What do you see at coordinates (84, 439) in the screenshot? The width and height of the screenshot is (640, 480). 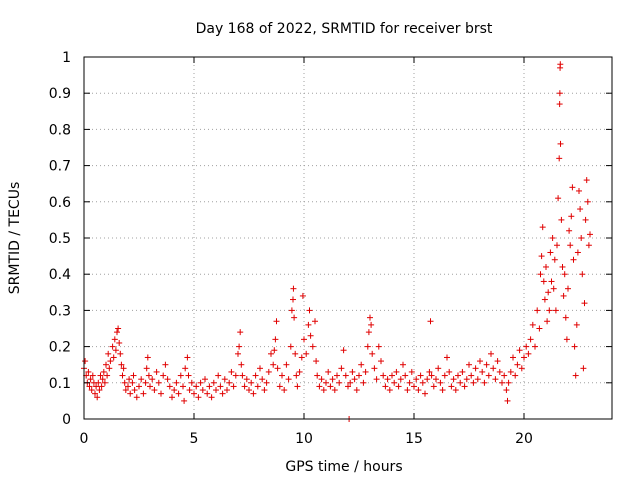 I see `x-tick-label: 0` at bounding box center [84, 439].